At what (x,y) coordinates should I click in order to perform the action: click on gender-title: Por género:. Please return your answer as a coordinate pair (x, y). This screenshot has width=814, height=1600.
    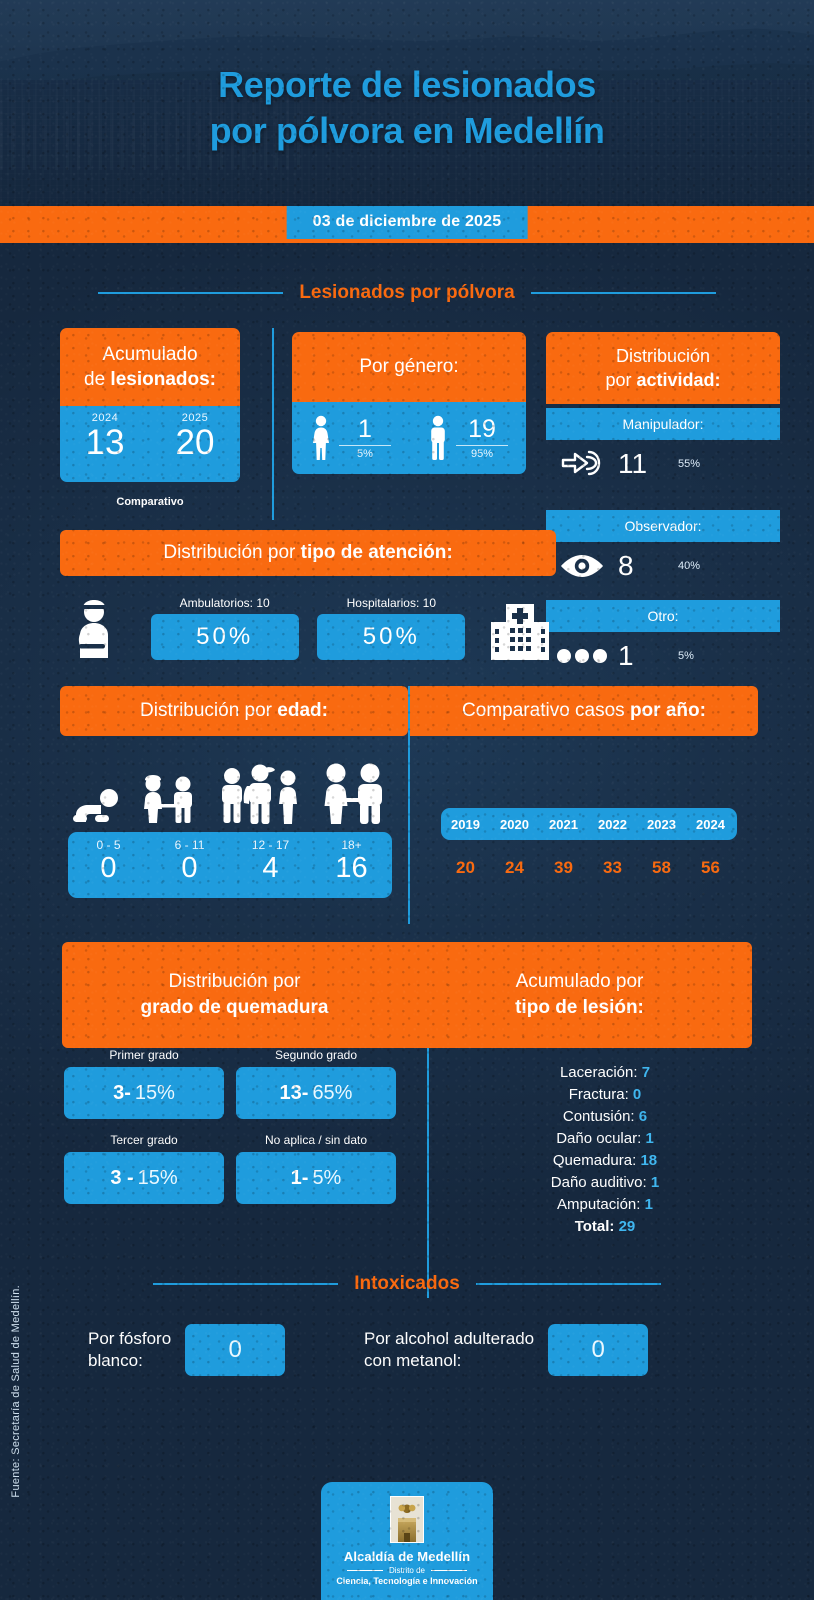
    Looking at the image, I should click on (409, 366).